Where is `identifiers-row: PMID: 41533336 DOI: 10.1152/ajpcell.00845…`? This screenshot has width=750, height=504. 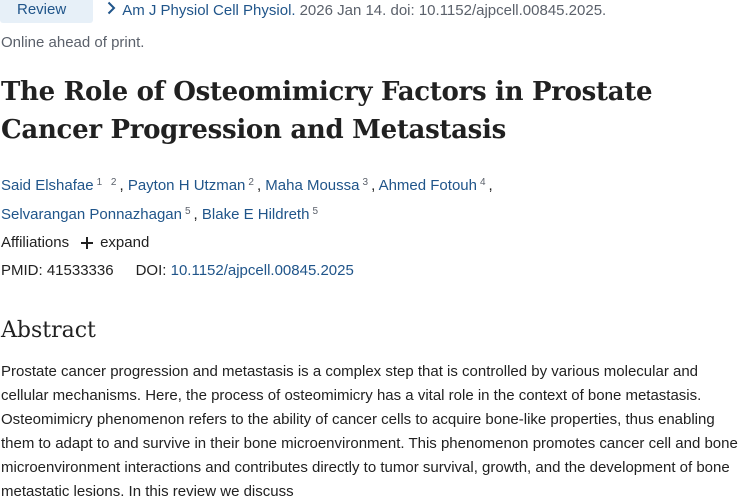
identifiers-row: PMID: 41533336 DOI: 10.1152/ajpcell.00845… is located at coordinates (177, 270).